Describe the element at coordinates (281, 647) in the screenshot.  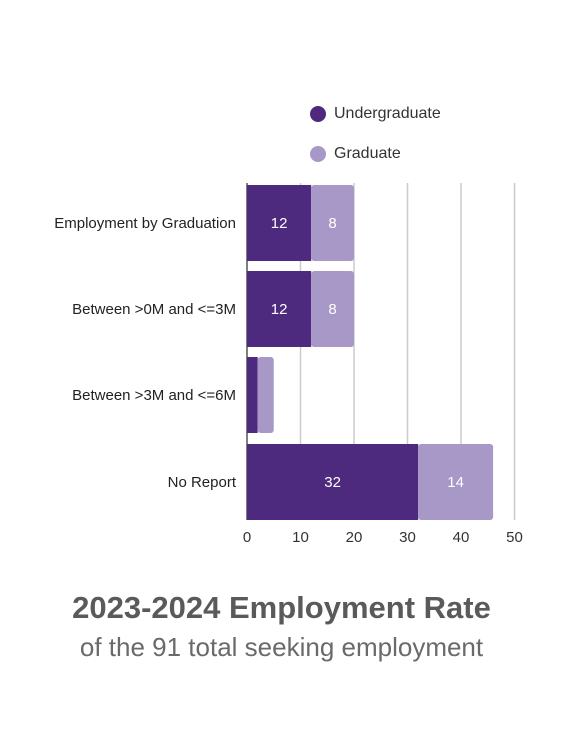
I see `chart-subtitle: of the 91 total seeking employment` at that location.